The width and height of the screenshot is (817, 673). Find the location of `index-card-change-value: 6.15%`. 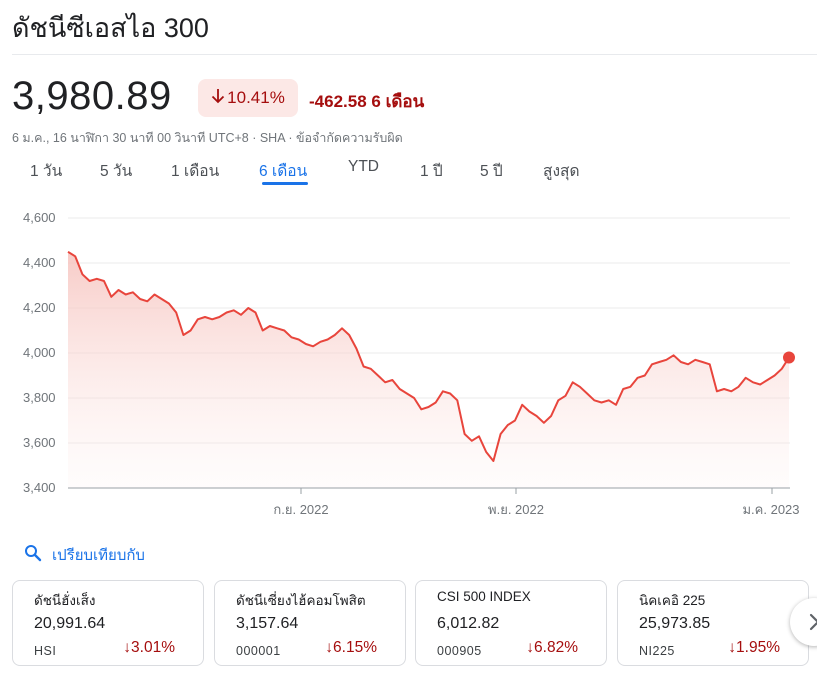

index-card-change-value: 6.15% is located at coordinates (355, 647).